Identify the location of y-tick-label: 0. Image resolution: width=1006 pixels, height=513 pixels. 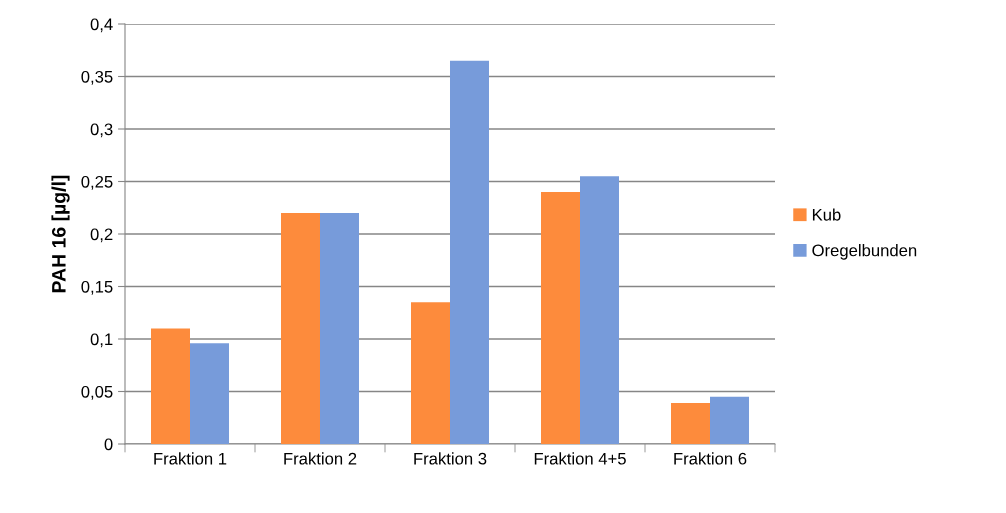
(108, 444).